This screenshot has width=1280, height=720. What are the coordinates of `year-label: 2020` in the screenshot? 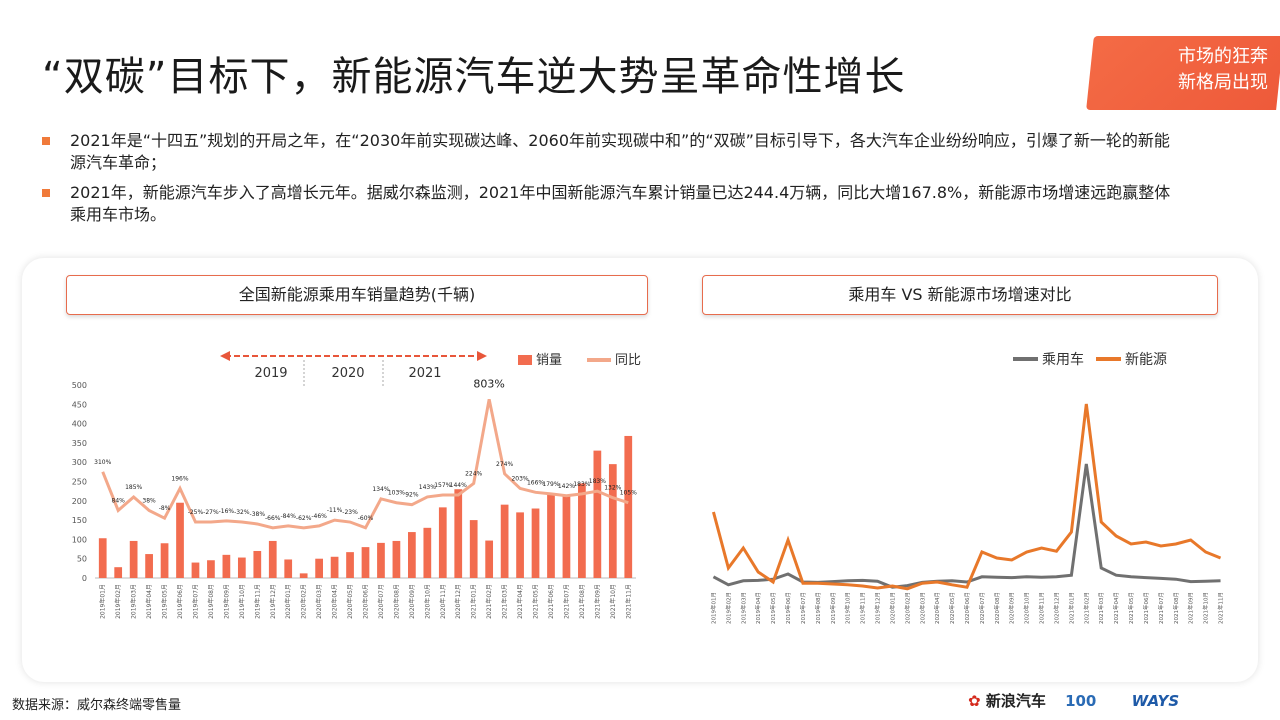 It's located at (347, 373).